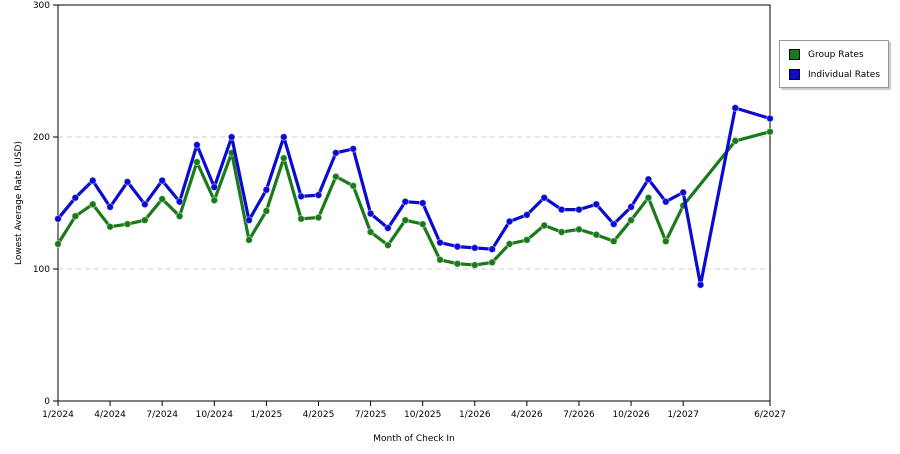  I want to click on chart-legend: Group Rates Individual Rates, so click(834, 64).